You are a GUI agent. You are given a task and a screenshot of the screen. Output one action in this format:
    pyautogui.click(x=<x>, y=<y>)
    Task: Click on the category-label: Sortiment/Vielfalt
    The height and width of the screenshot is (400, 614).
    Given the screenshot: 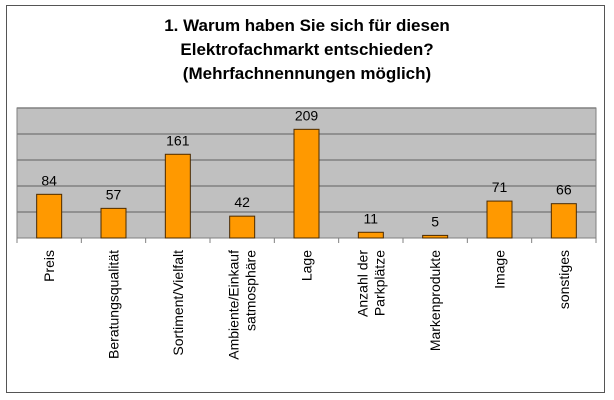 What is the action you would take?
    pyautogui.click(x=178, y=303)
    